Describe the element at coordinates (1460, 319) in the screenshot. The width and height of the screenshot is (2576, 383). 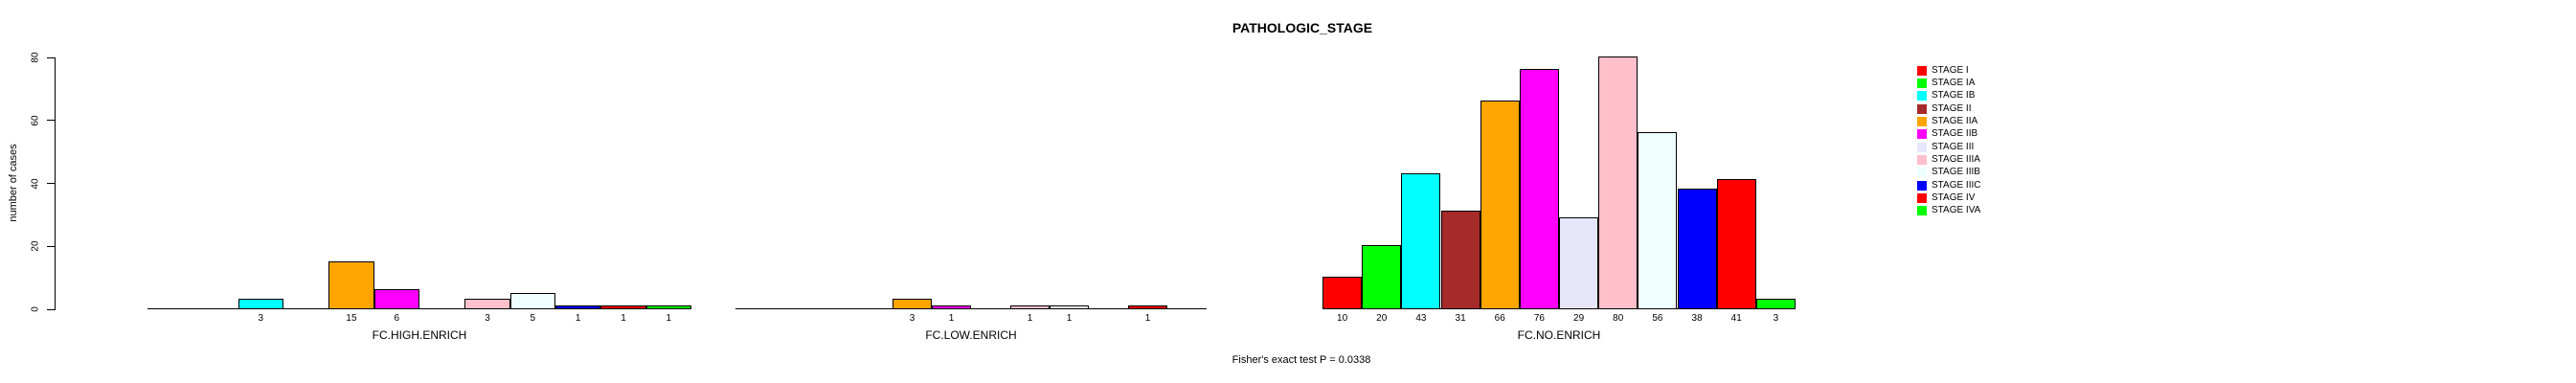
I see `bar-value-label: 31` at that location.